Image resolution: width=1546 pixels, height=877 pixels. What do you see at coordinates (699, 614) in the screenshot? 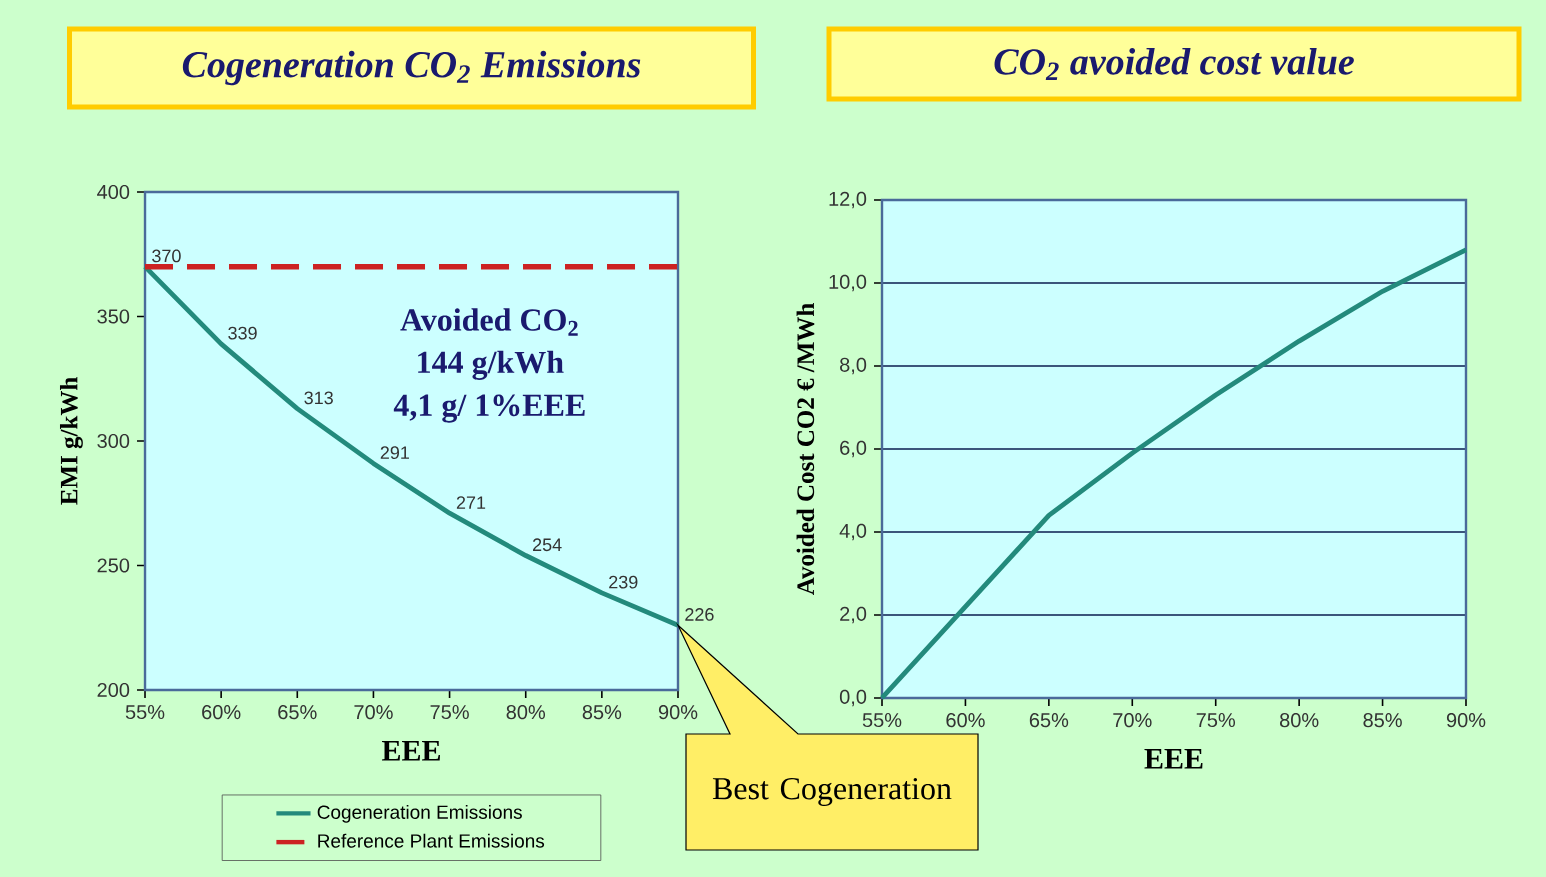
I see `data-label: 226` at bounding box center [699, 614].